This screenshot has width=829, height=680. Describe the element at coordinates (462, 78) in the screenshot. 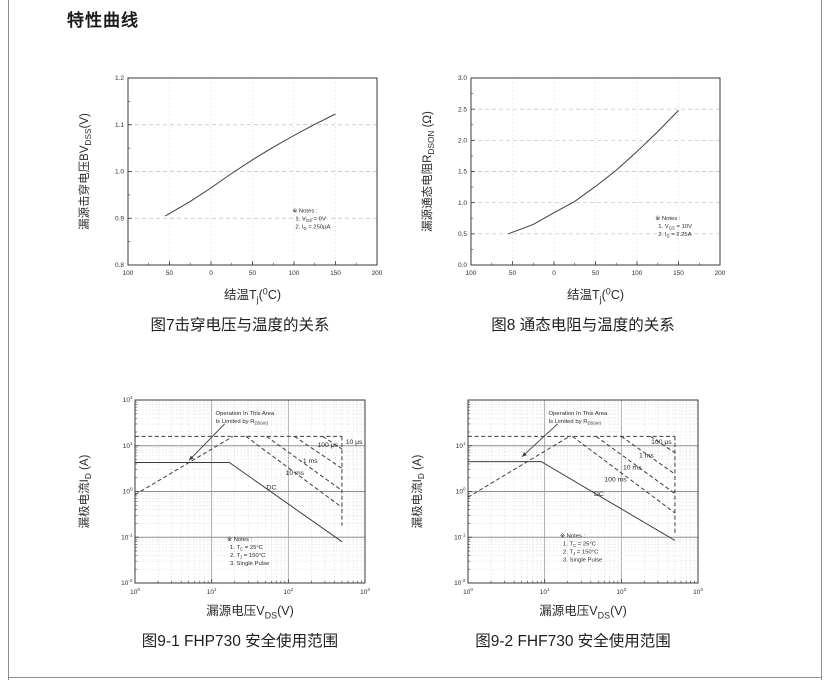

I see `svg-text: 3.0` at that location.